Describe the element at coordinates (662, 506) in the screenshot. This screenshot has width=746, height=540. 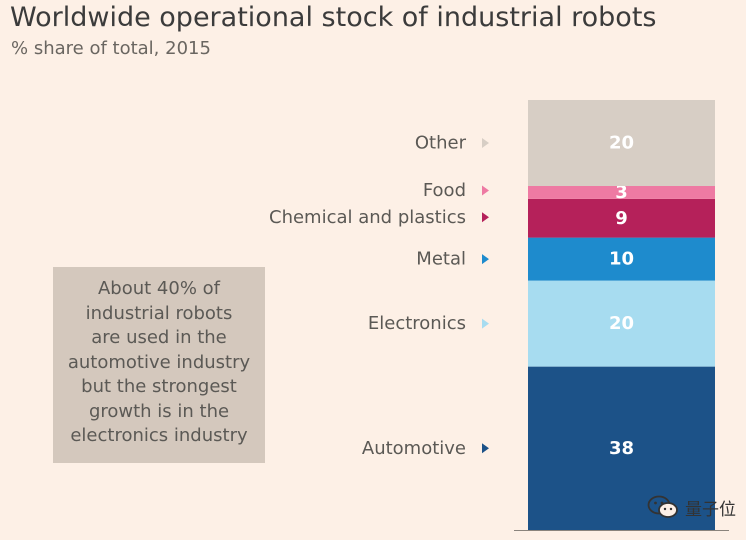
I see `wechat-icon` at that location.